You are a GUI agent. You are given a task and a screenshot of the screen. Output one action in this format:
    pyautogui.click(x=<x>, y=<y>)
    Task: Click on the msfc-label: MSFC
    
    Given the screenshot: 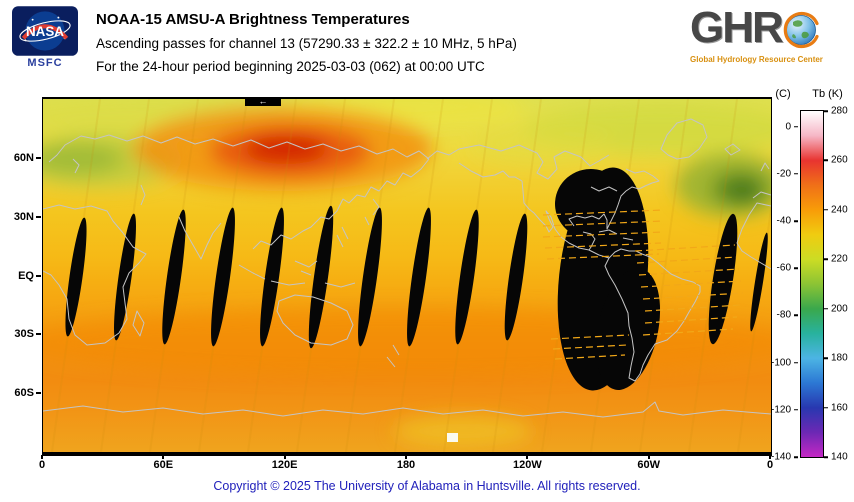 What is the action you would take?
    pyautogui.click(x=45, y=63)
    